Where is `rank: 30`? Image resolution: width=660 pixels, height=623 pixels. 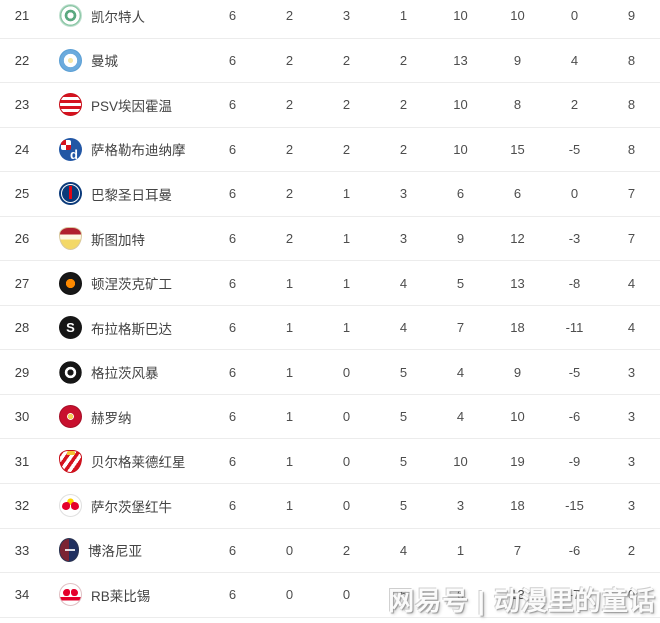 rank: 30 is located at coordinates (22, 417).